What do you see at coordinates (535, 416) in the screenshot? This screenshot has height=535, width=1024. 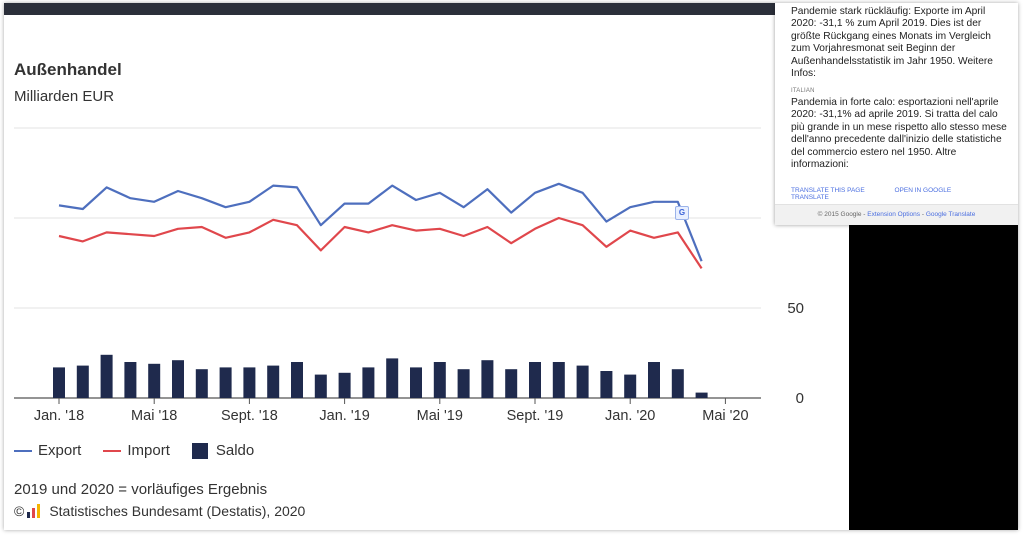 I see `x-tick-label-5: Sept. '19` at bounding box center [535, 416].